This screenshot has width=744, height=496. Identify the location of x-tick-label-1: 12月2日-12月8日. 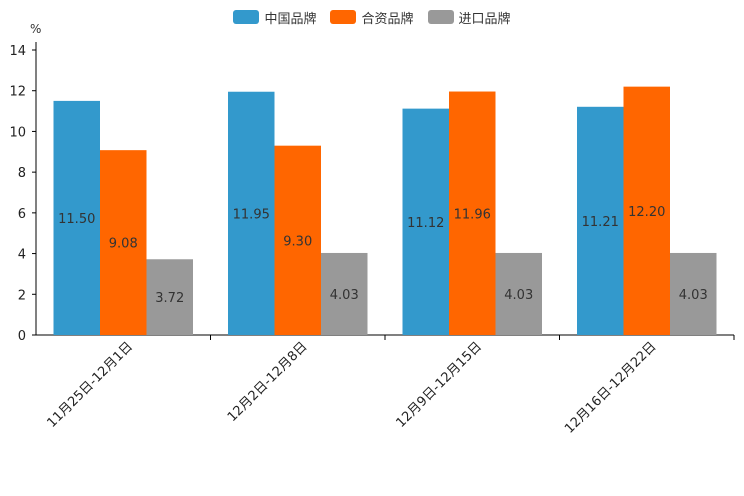
(268, 382).